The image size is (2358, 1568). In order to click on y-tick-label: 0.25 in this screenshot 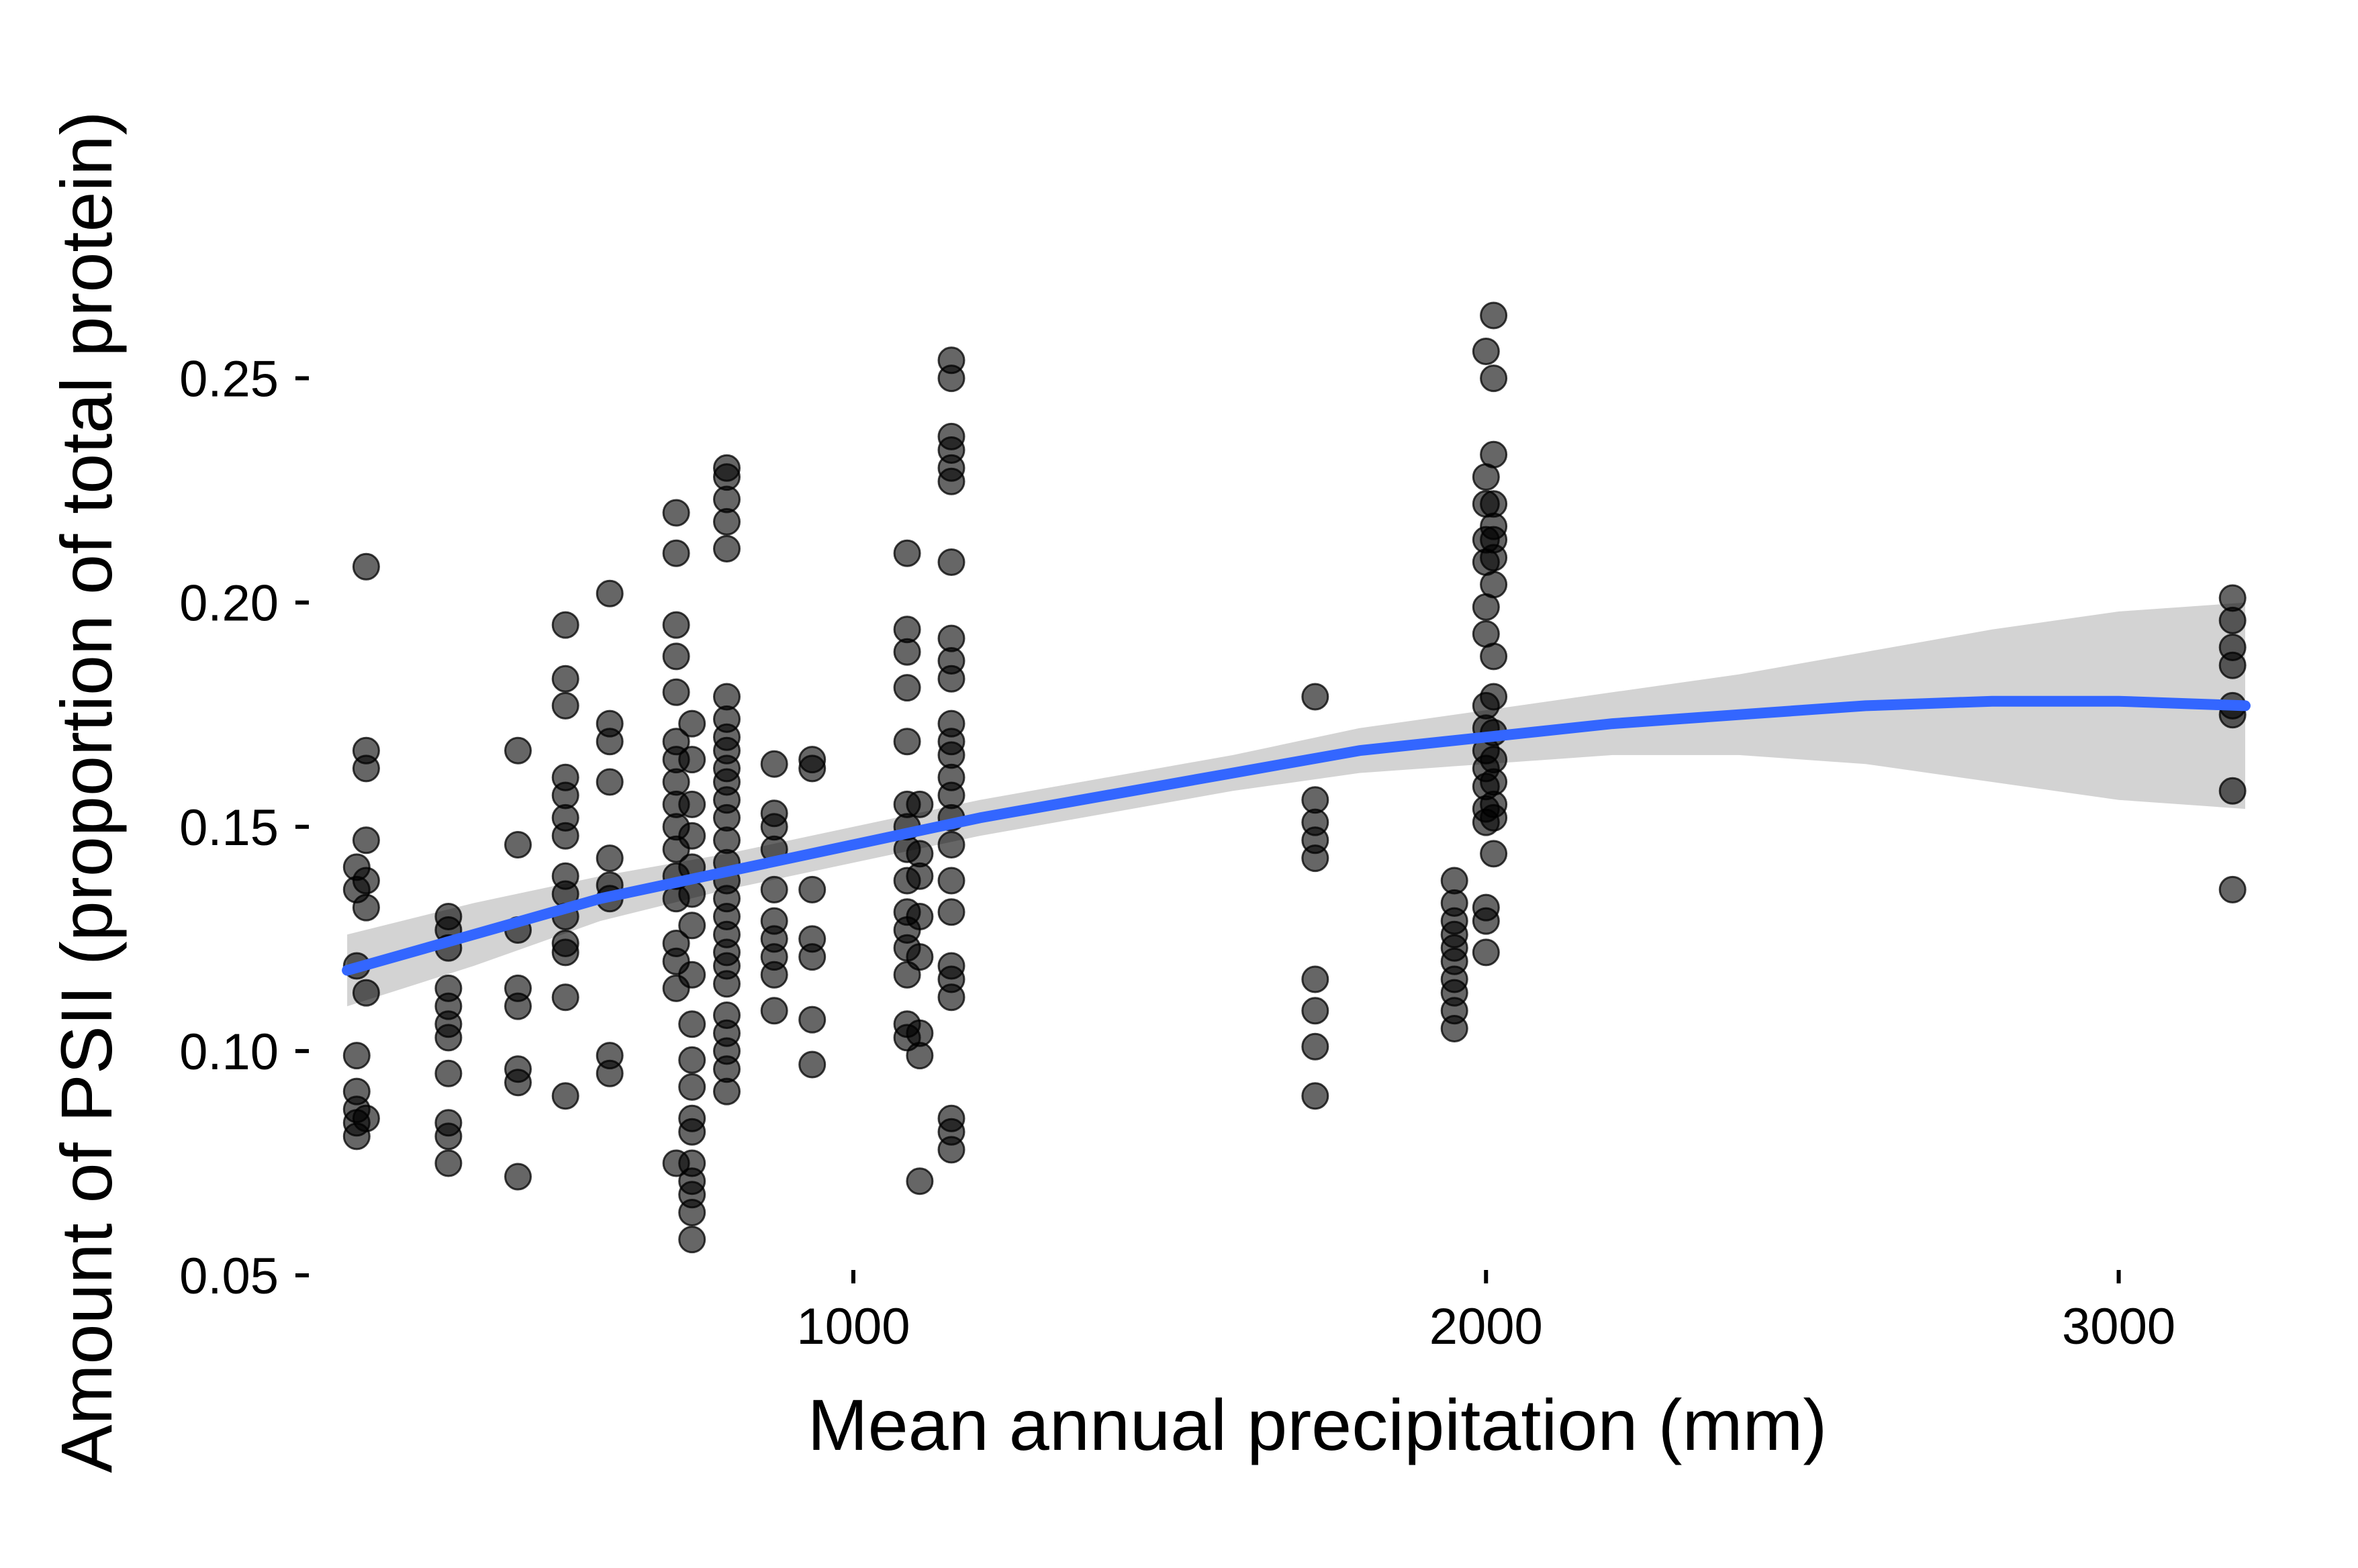, I will do `click(229, 380)`.